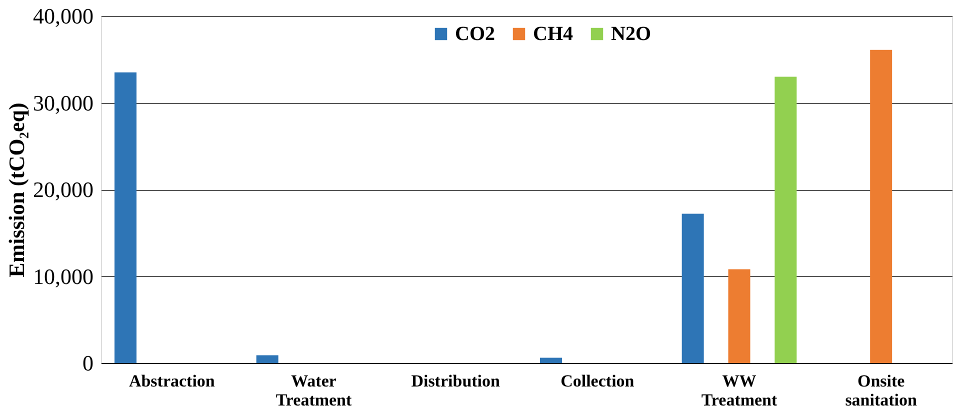 Image resolution: width=957 pixels, height=413 pixels. Describe the element at coordinates (16, 190) in the screenshot. I see `y-axis-title: Emission (tCO₂eq)` at that location.